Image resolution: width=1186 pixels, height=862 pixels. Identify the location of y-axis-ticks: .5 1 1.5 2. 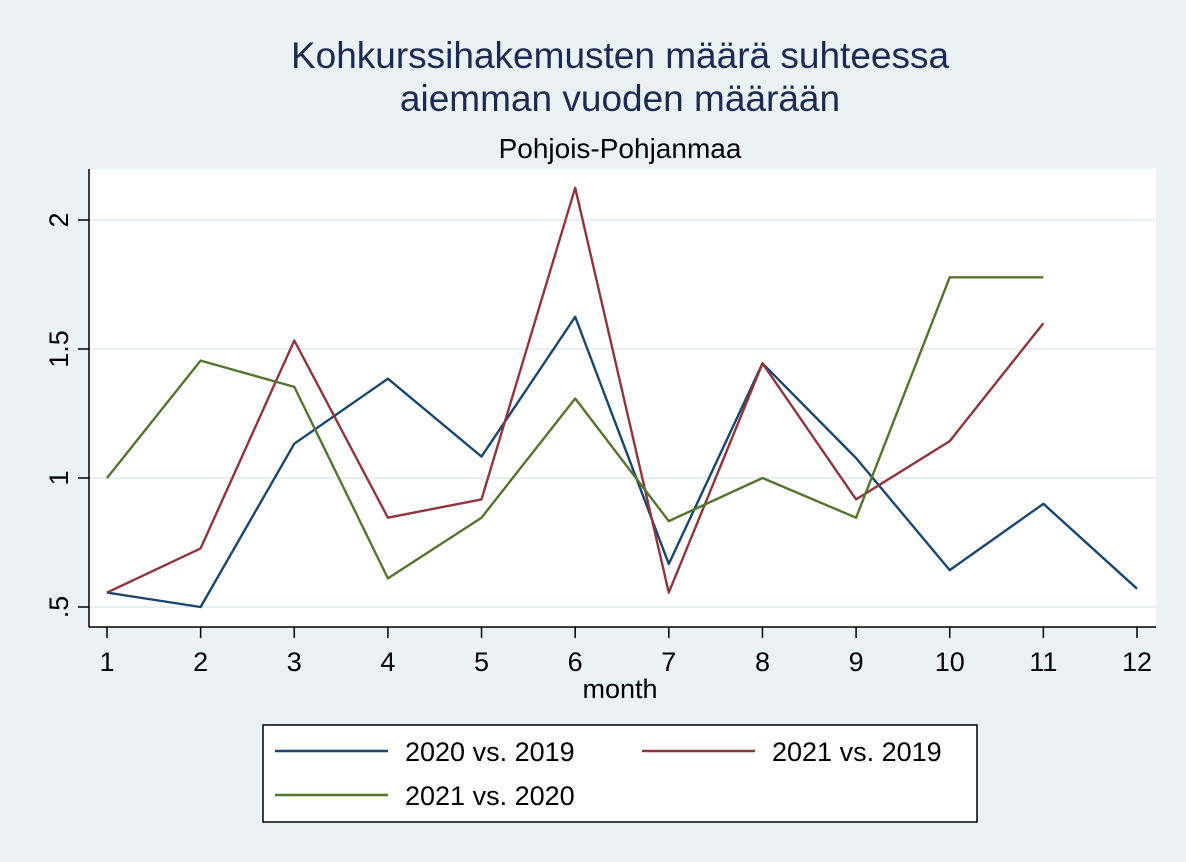
(66, 415).